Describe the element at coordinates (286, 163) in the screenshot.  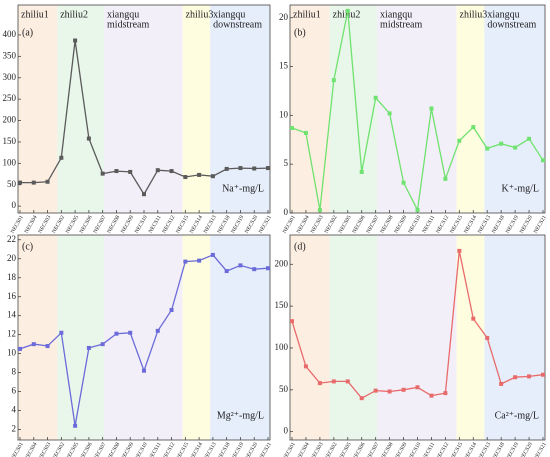
I see `y-tick-label: 5` at that location.